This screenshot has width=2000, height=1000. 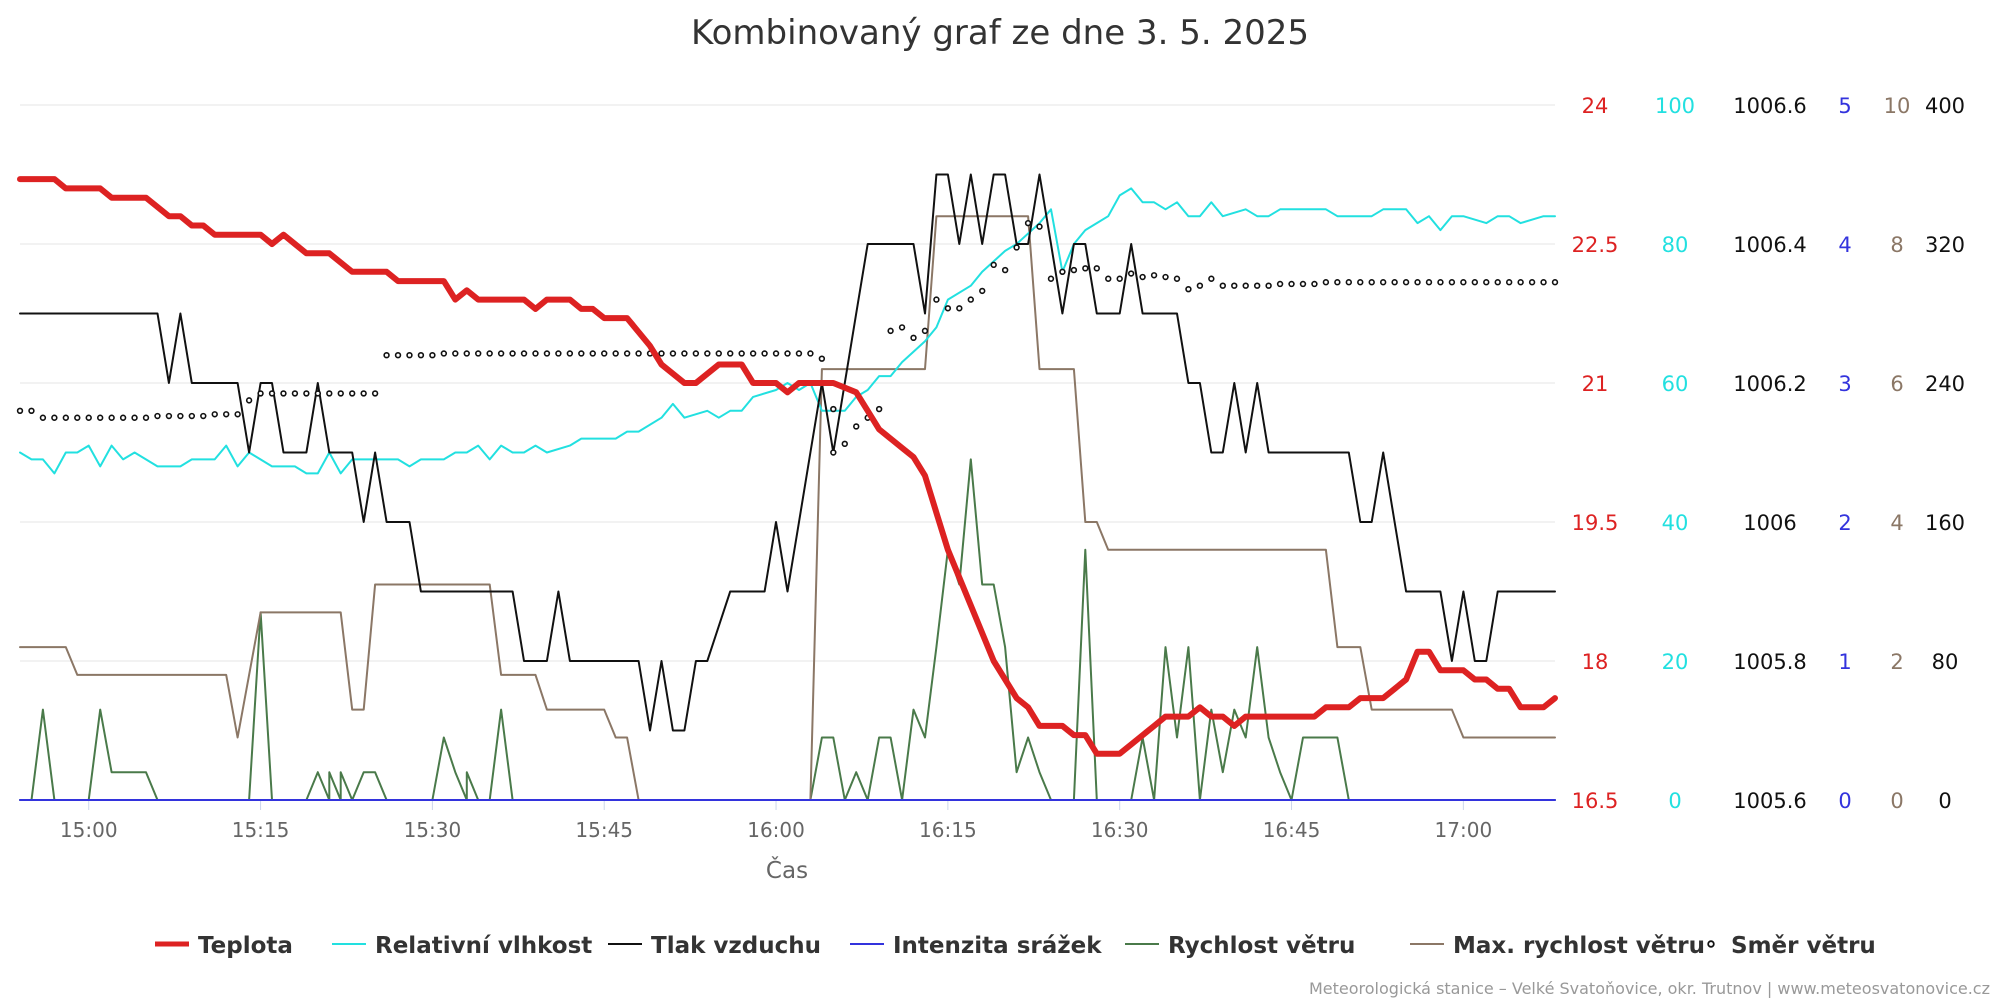 I want to click on y-tick-label-temp: 19.5, so click(x=1595, y=523).